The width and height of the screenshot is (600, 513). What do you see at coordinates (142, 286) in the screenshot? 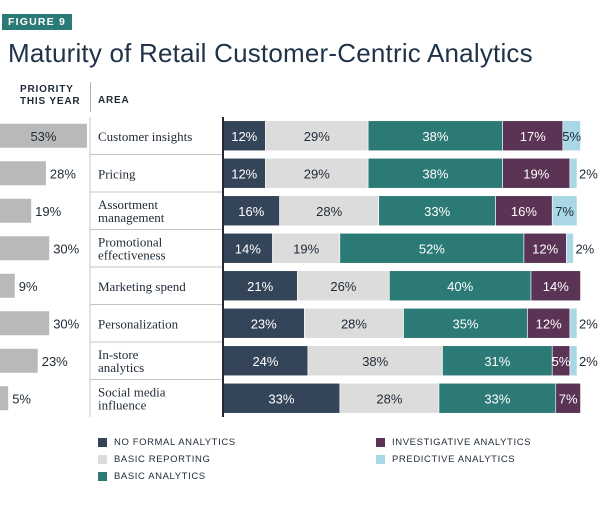
I see `area-label: Marketing spend` at bounding box center [142, 286].